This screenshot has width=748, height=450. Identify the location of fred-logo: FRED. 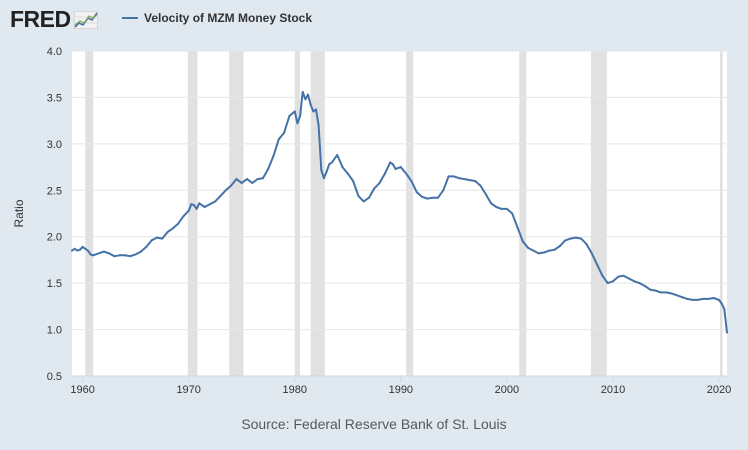
(54, 19).